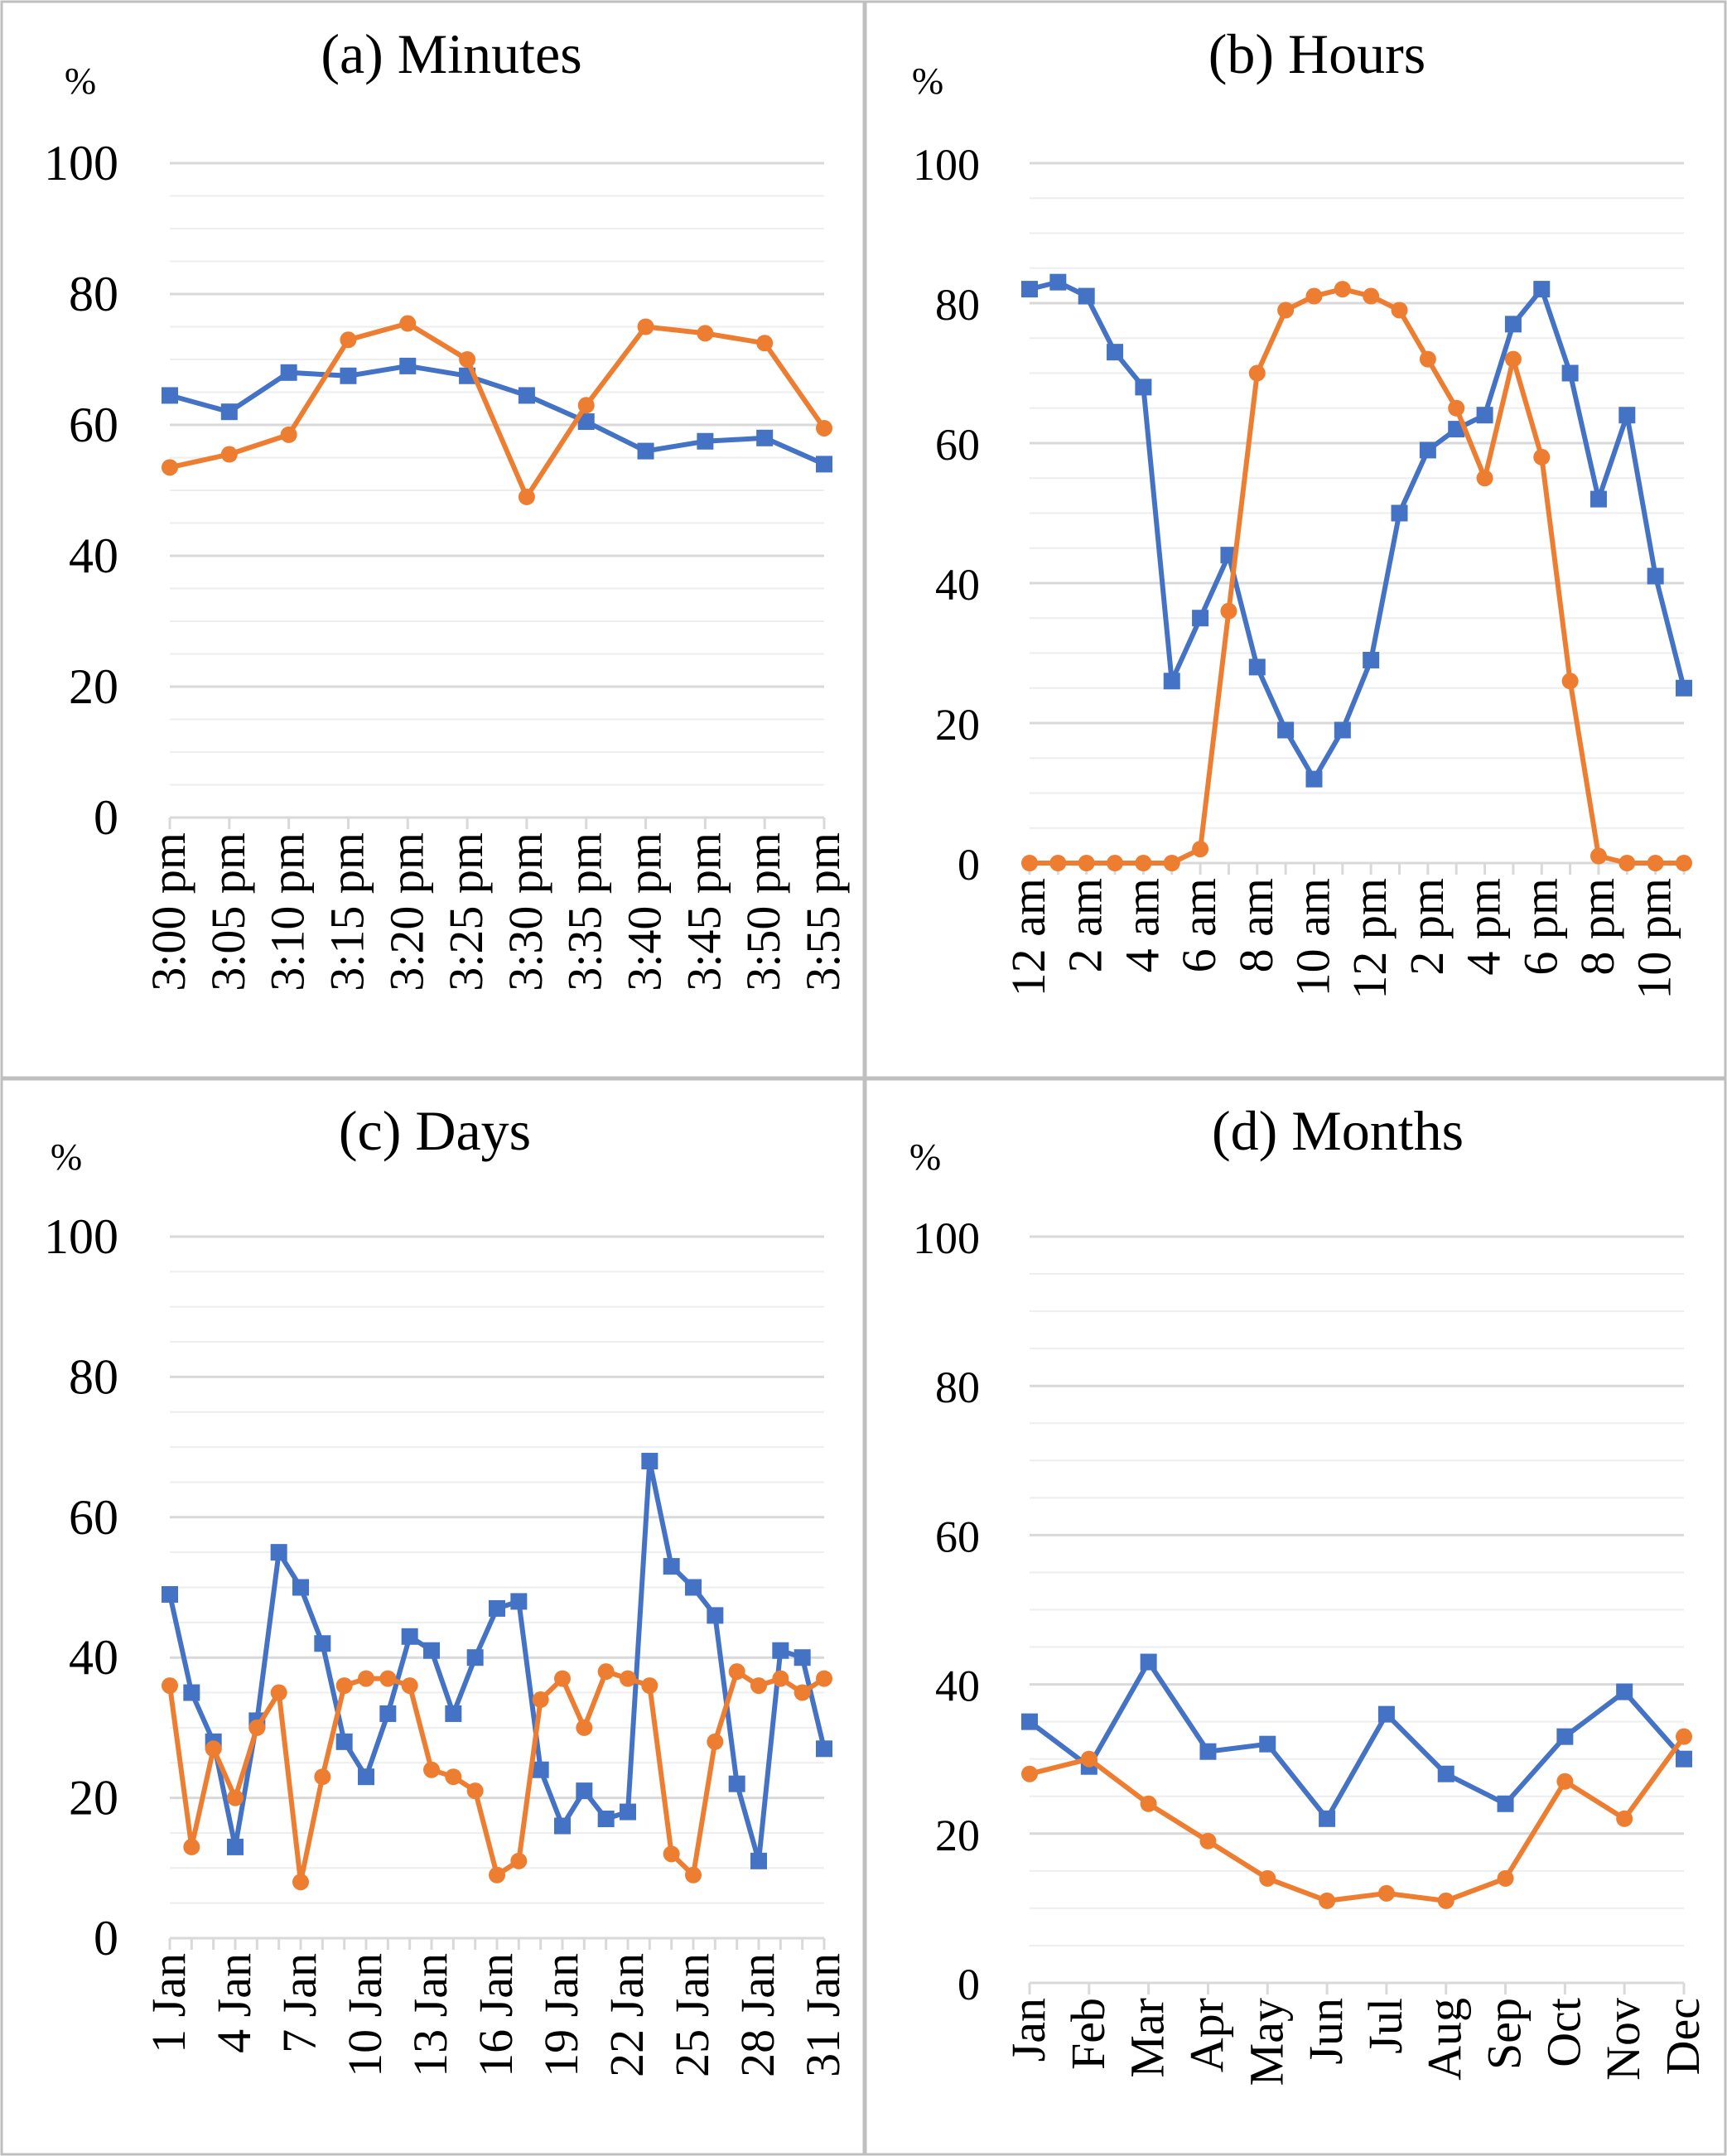 This screenshot has height=2156, width=1727. Describe the element at coordinates (627, 2015) in the screenshot. I see `x-tick-label: 22 Jan` at that location.